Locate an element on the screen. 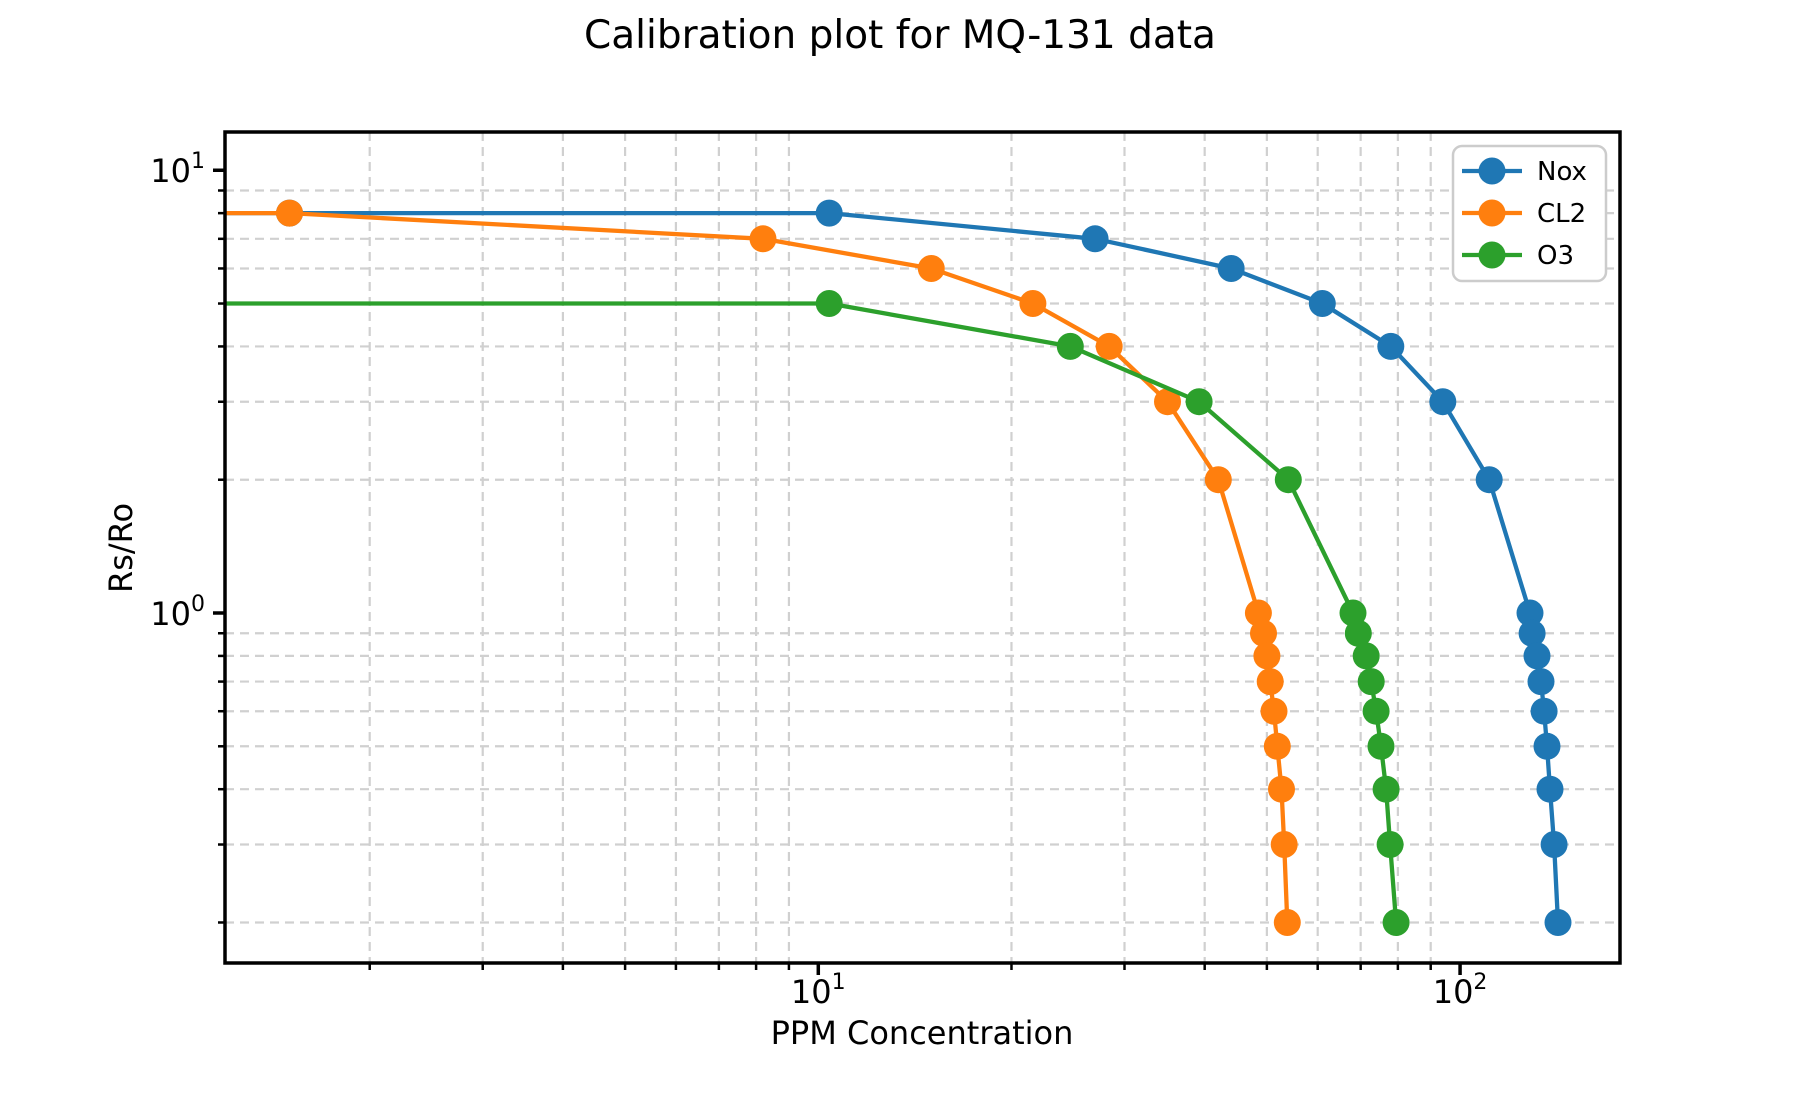  y-tick-label: 100 is located at coordinates (177, 612).